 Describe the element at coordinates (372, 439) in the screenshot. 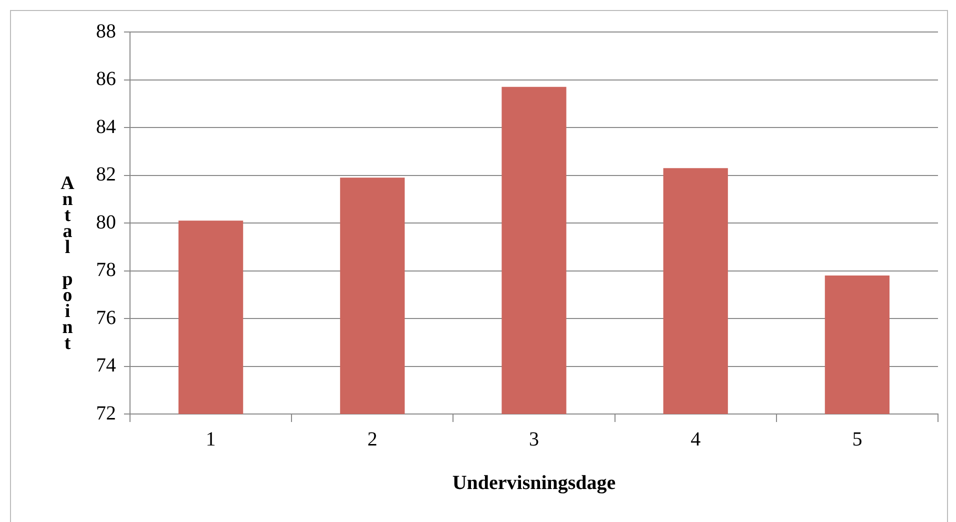

I see `x-tick-label: 2` at that location.